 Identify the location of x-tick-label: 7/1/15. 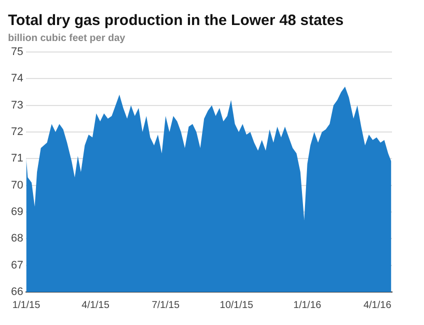
(166, 305).